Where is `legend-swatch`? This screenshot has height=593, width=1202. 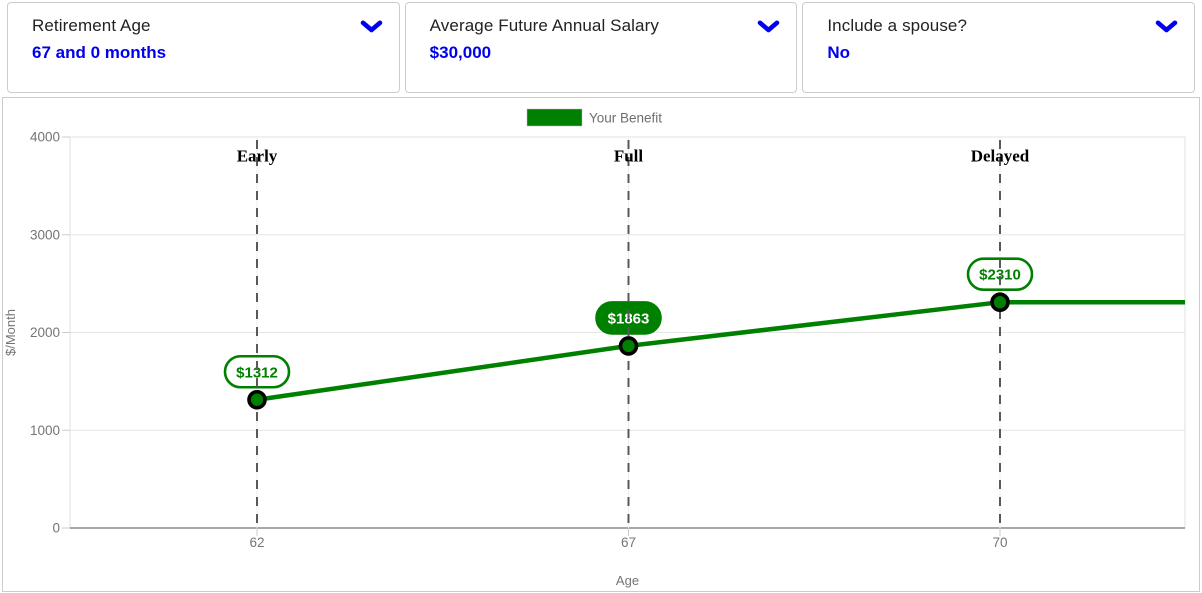
legend-swatch is located at coordinates (554, 117).